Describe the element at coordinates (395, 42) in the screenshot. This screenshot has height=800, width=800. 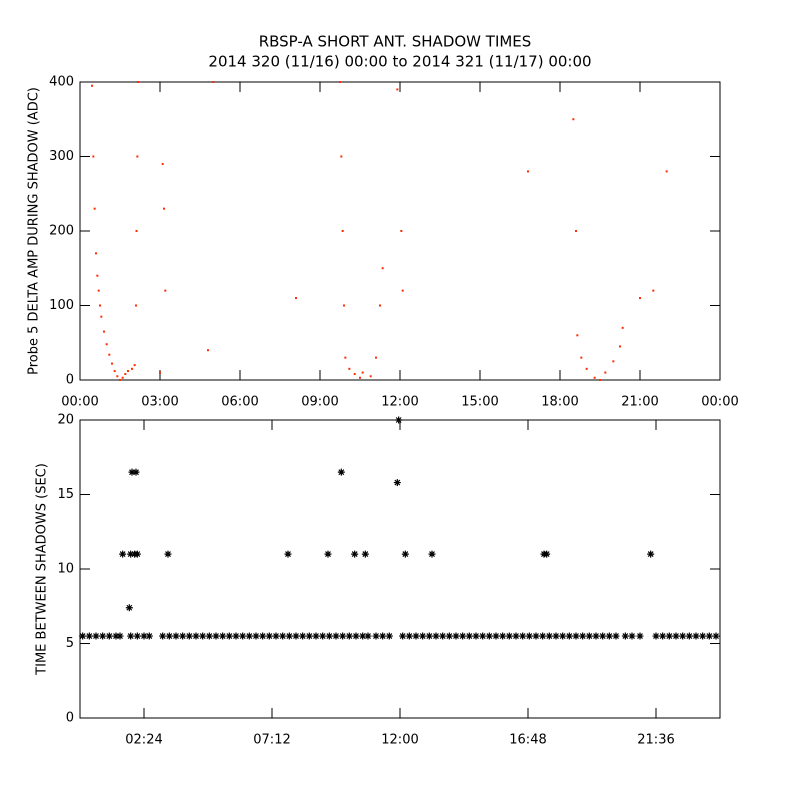
I see `chart-title: RBSP-A SHORT ANT. SHADOW TIMES` at that location.